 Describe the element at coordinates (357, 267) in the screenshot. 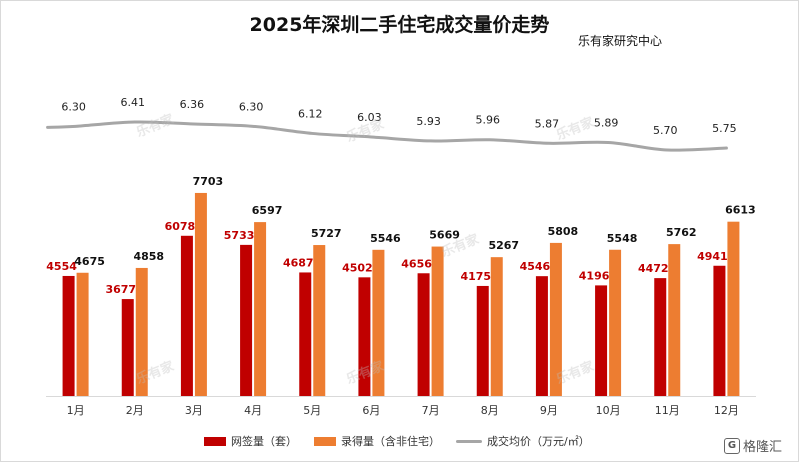

I see `data-label-net-sign: 4502` at that location.